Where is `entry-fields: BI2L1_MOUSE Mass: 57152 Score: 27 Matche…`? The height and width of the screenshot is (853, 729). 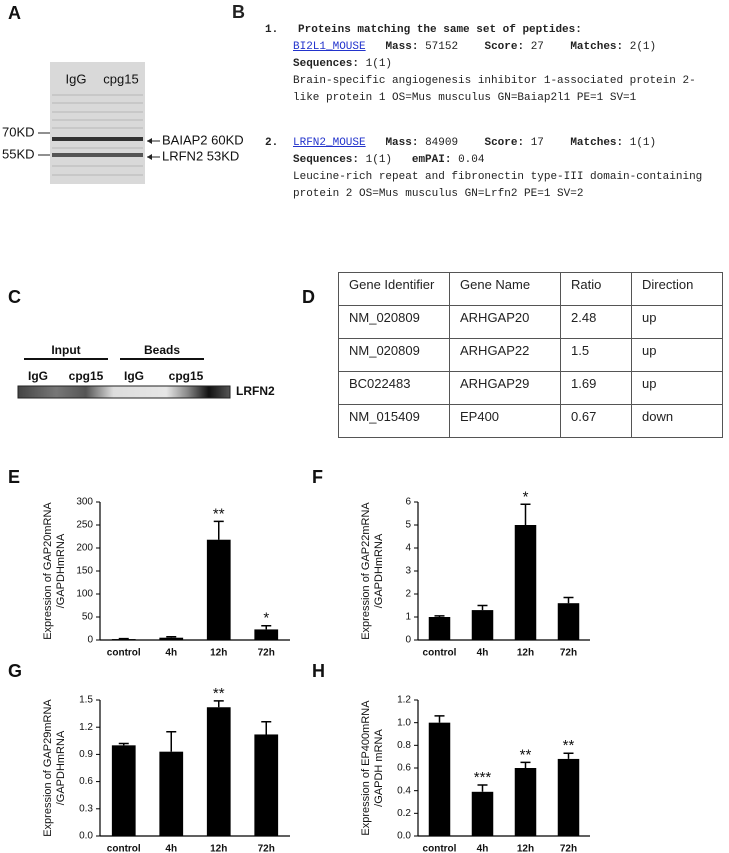
entry-fields: BI2L1_MOUSE Mass: 57152 Score: 27 Matche… is located at coordinates (492, 73).